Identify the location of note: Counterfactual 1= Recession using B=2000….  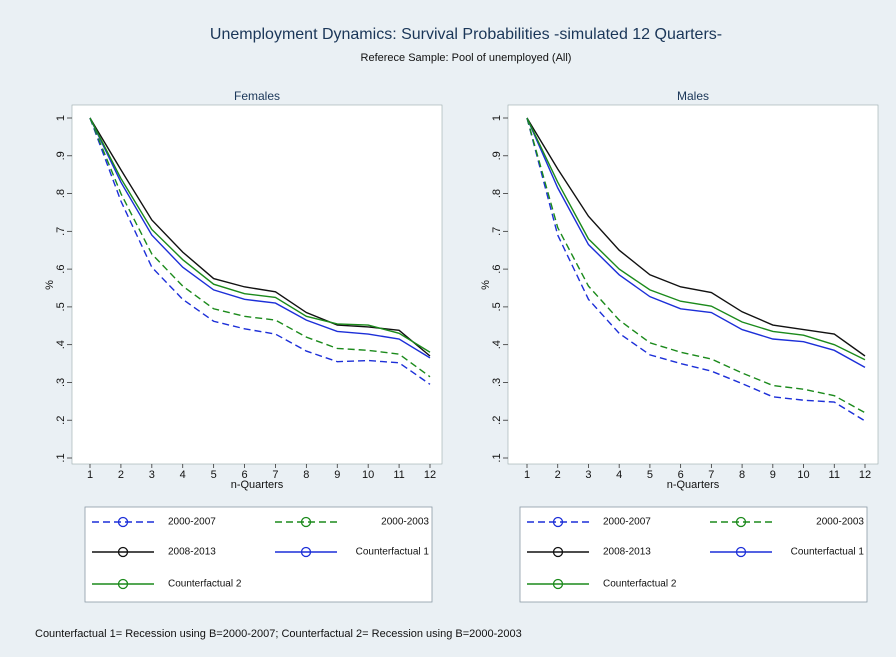
(278, 634).